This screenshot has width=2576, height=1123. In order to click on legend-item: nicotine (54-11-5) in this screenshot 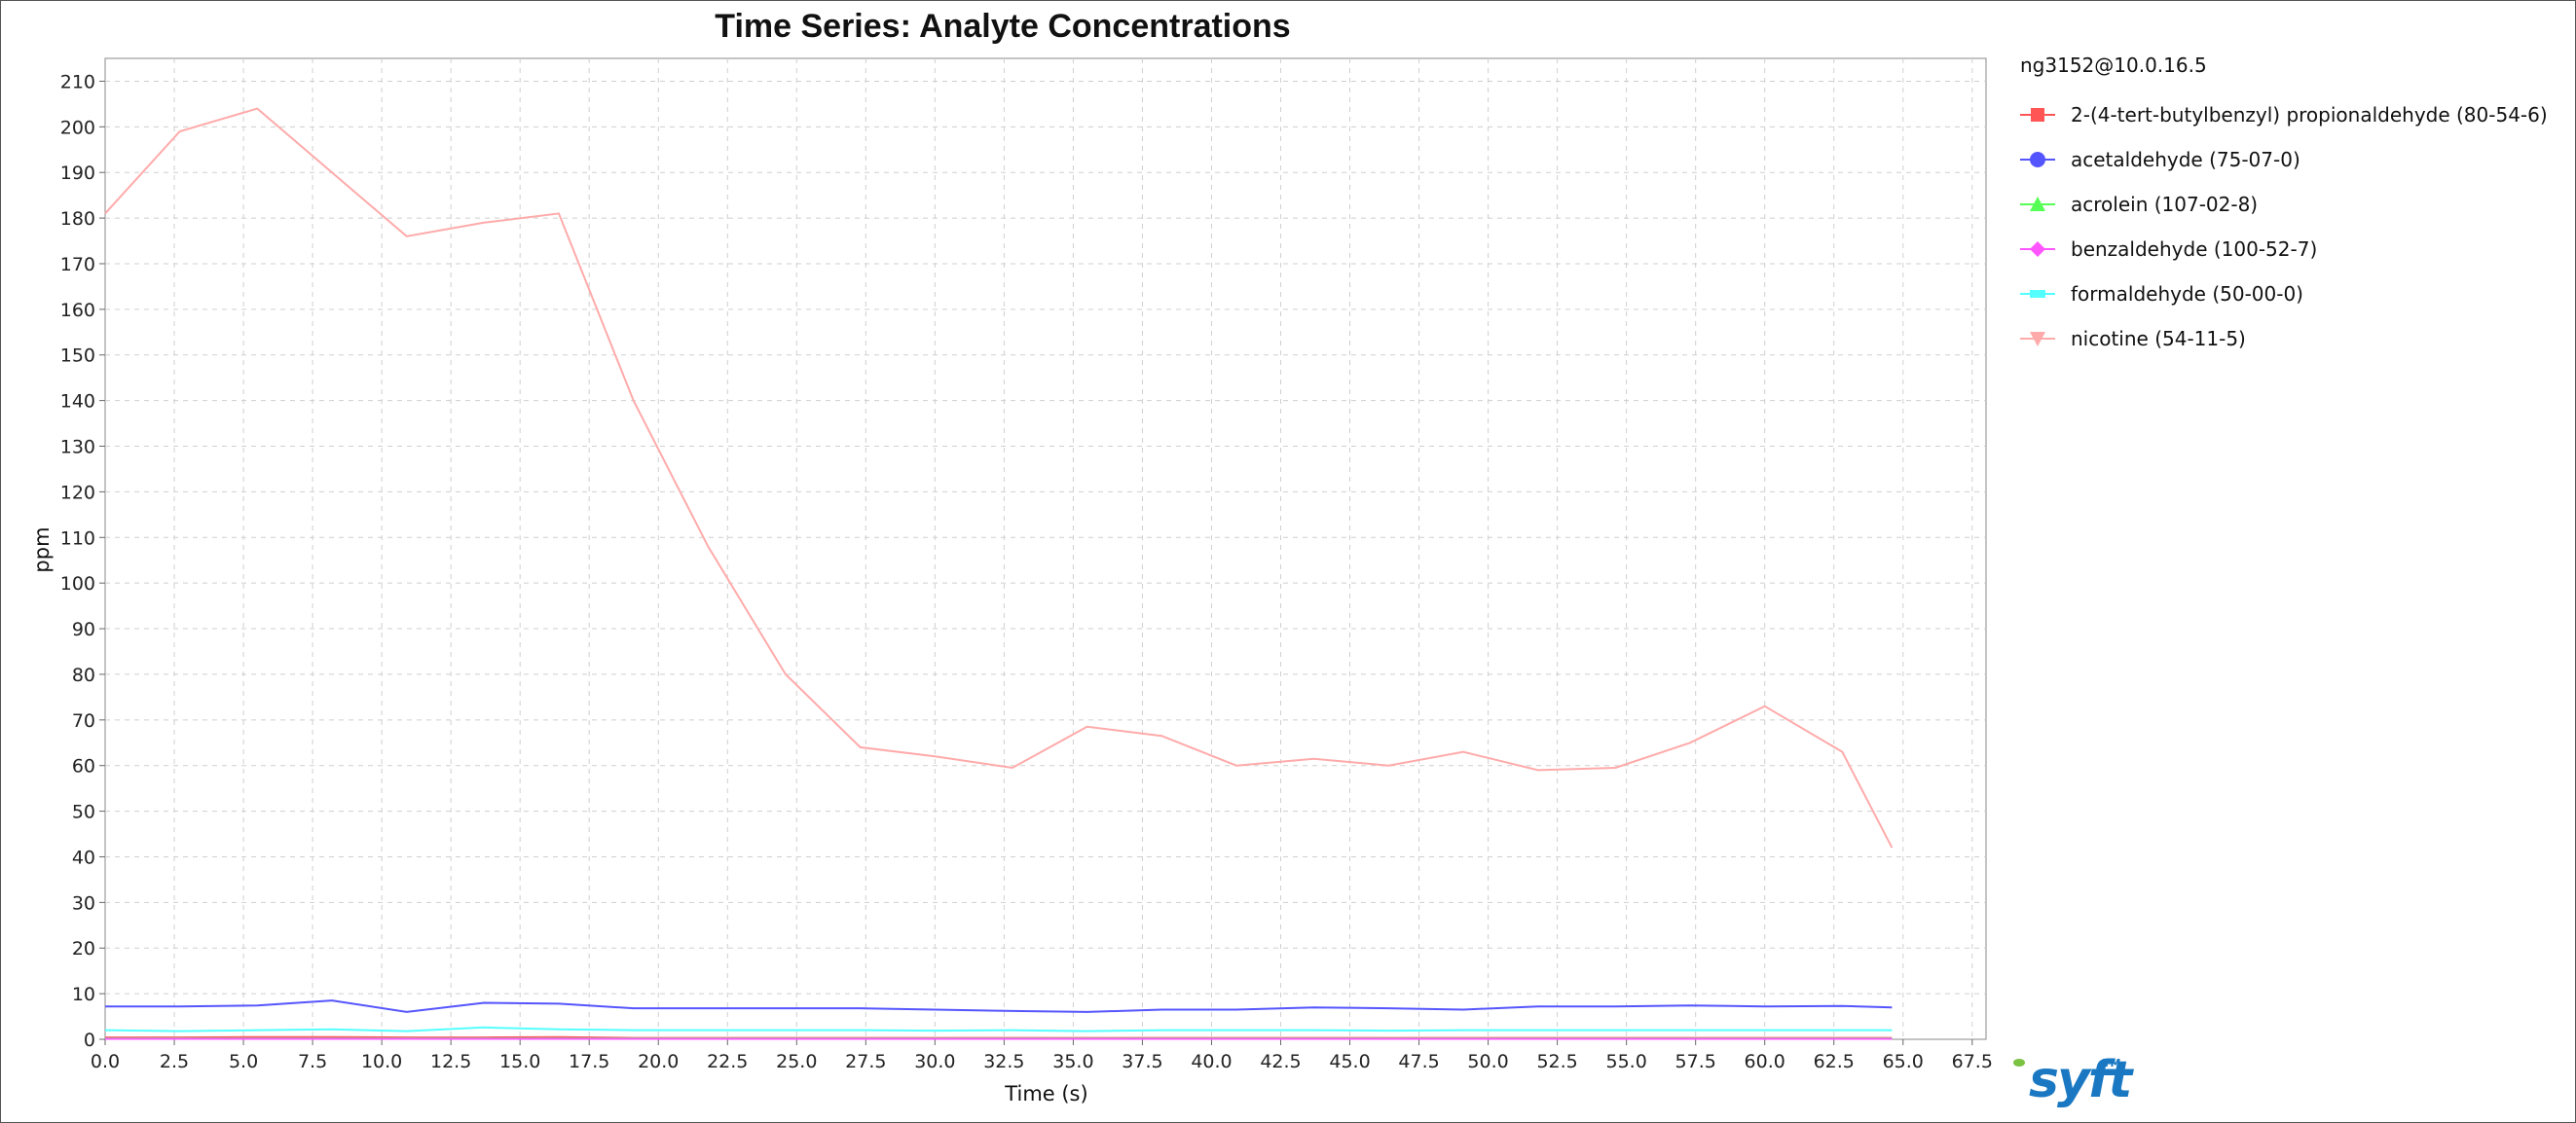, I will do `click(2284, 338)`.